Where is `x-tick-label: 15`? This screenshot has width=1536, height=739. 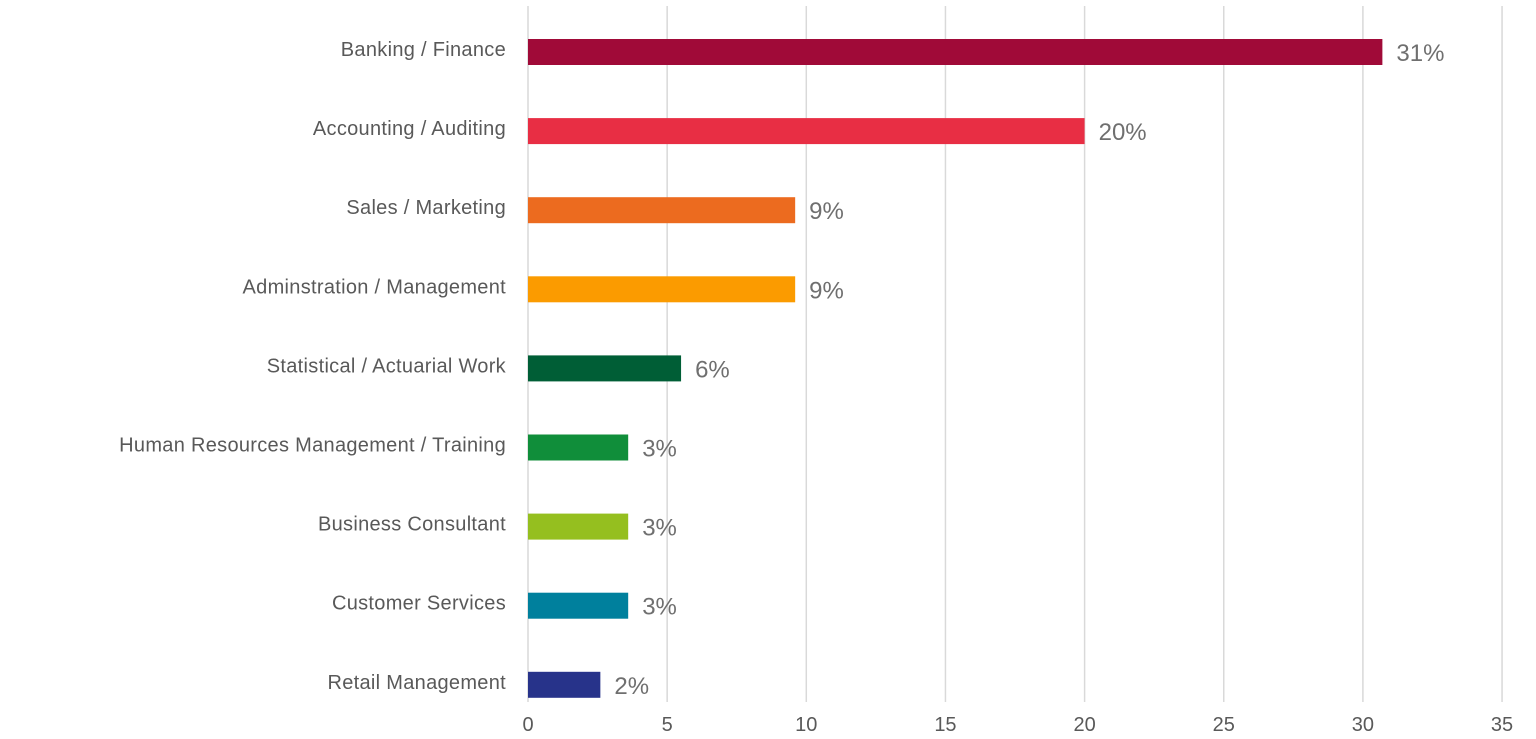 x-tick-label: 15 is located at coordinates (945, 725).